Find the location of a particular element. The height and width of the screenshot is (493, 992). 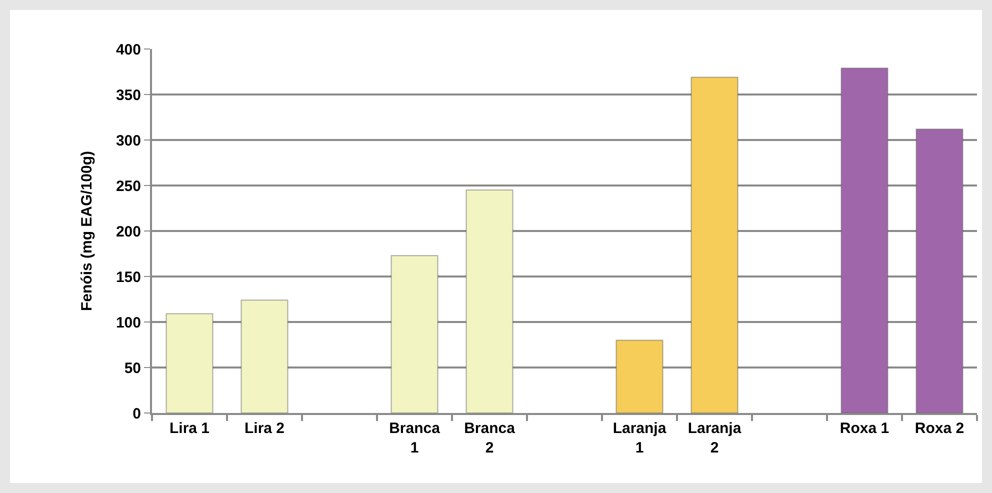

x-tick-label: Laranja 2 is located at coordinates (715, 438).